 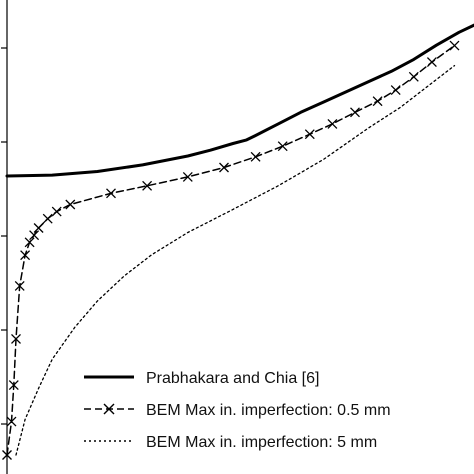 What do you see at coordinates (4, 237) in the screenshot?
I see `y-axis` at bounding box center [4, 237].